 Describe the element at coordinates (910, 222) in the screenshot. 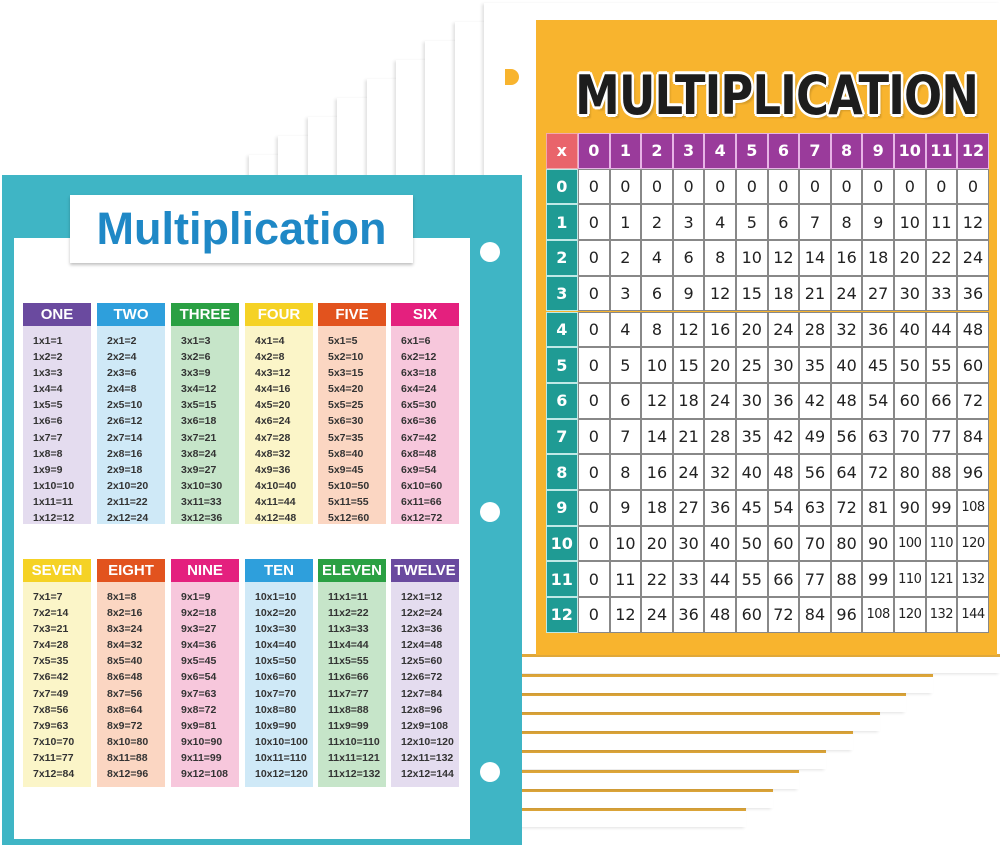

I see `grid-cell: 10` at that location.